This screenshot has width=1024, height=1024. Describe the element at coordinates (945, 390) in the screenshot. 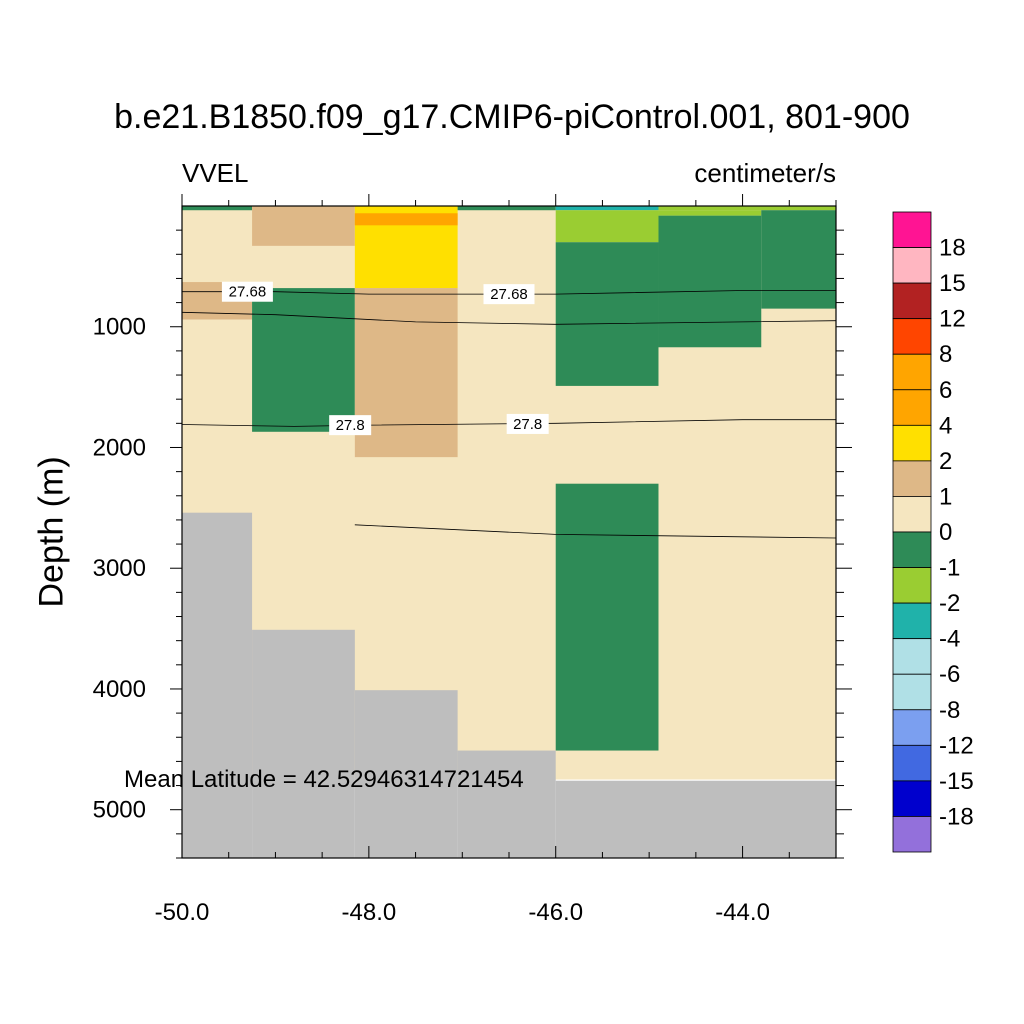

I see `colorbar-label: 6` at that location.